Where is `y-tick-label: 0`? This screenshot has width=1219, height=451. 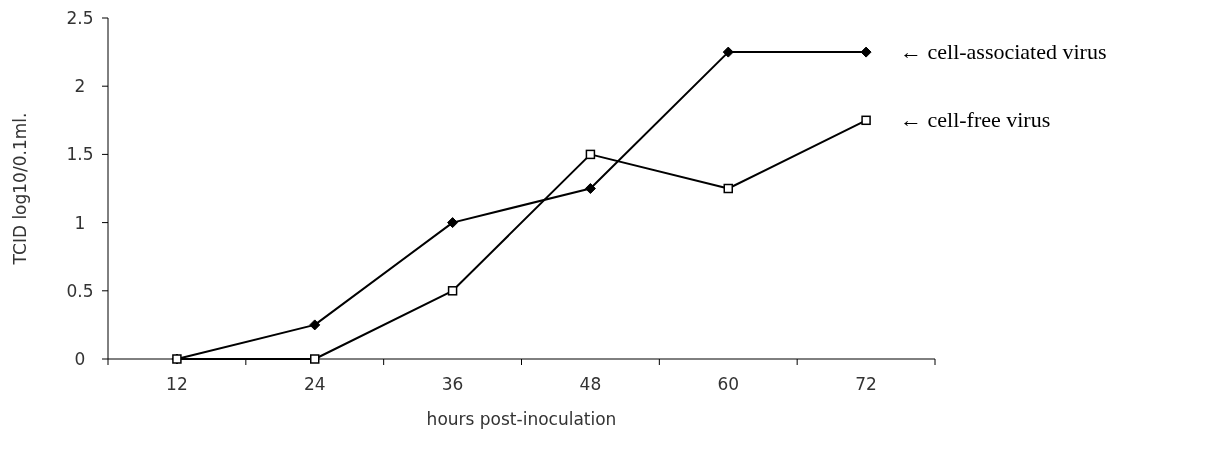
y-tick-label: 0 is located at coordinates (80, 359).